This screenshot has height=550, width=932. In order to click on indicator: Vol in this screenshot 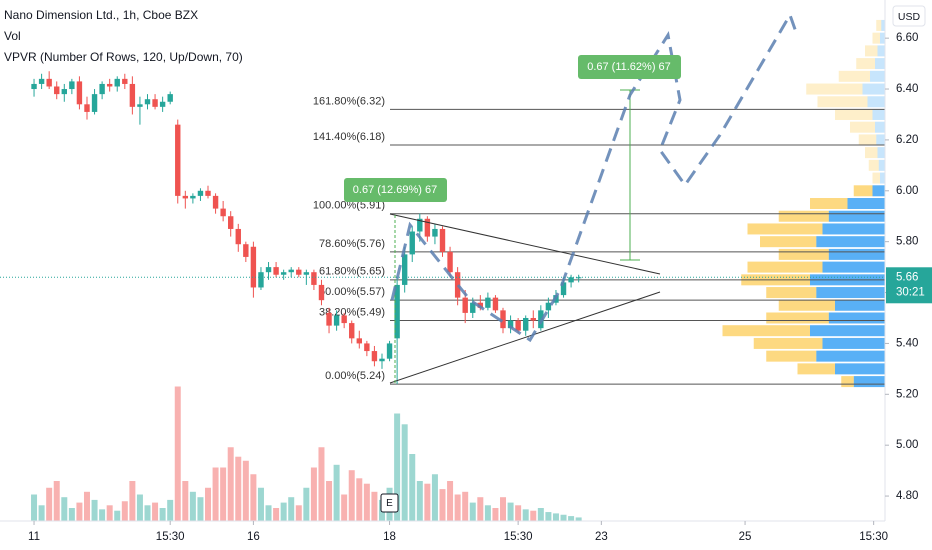, I will do `click(12, 36)`.